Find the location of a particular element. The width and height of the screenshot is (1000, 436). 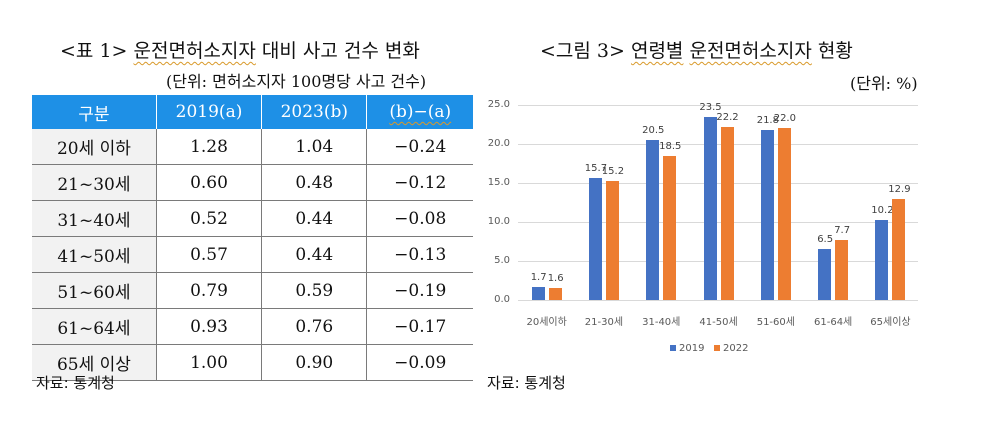

table-row: 31~40세 0.52 0.44 −0.08 is located at coordinates (252, 218).